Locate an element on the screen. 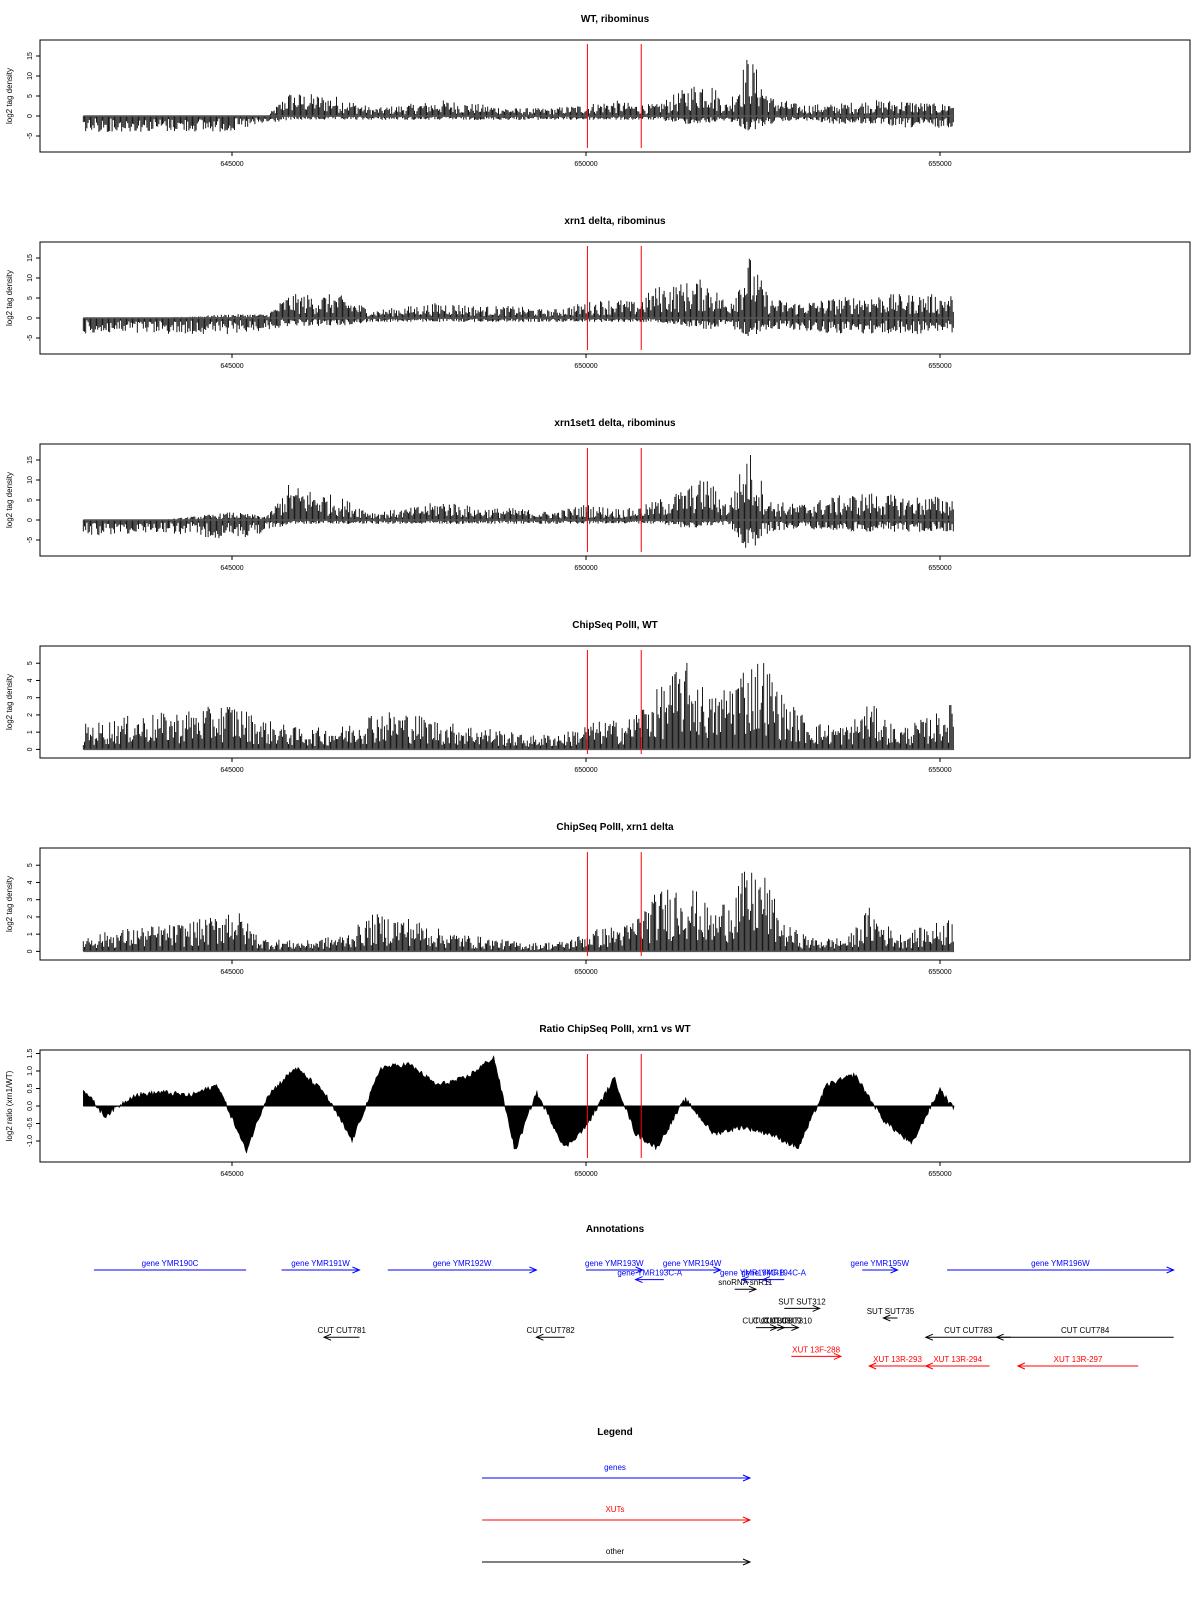 The width and height of the screenshot is (1200, 1600). y-tick-label: -0.5 is located at coordinates (30, 1123).